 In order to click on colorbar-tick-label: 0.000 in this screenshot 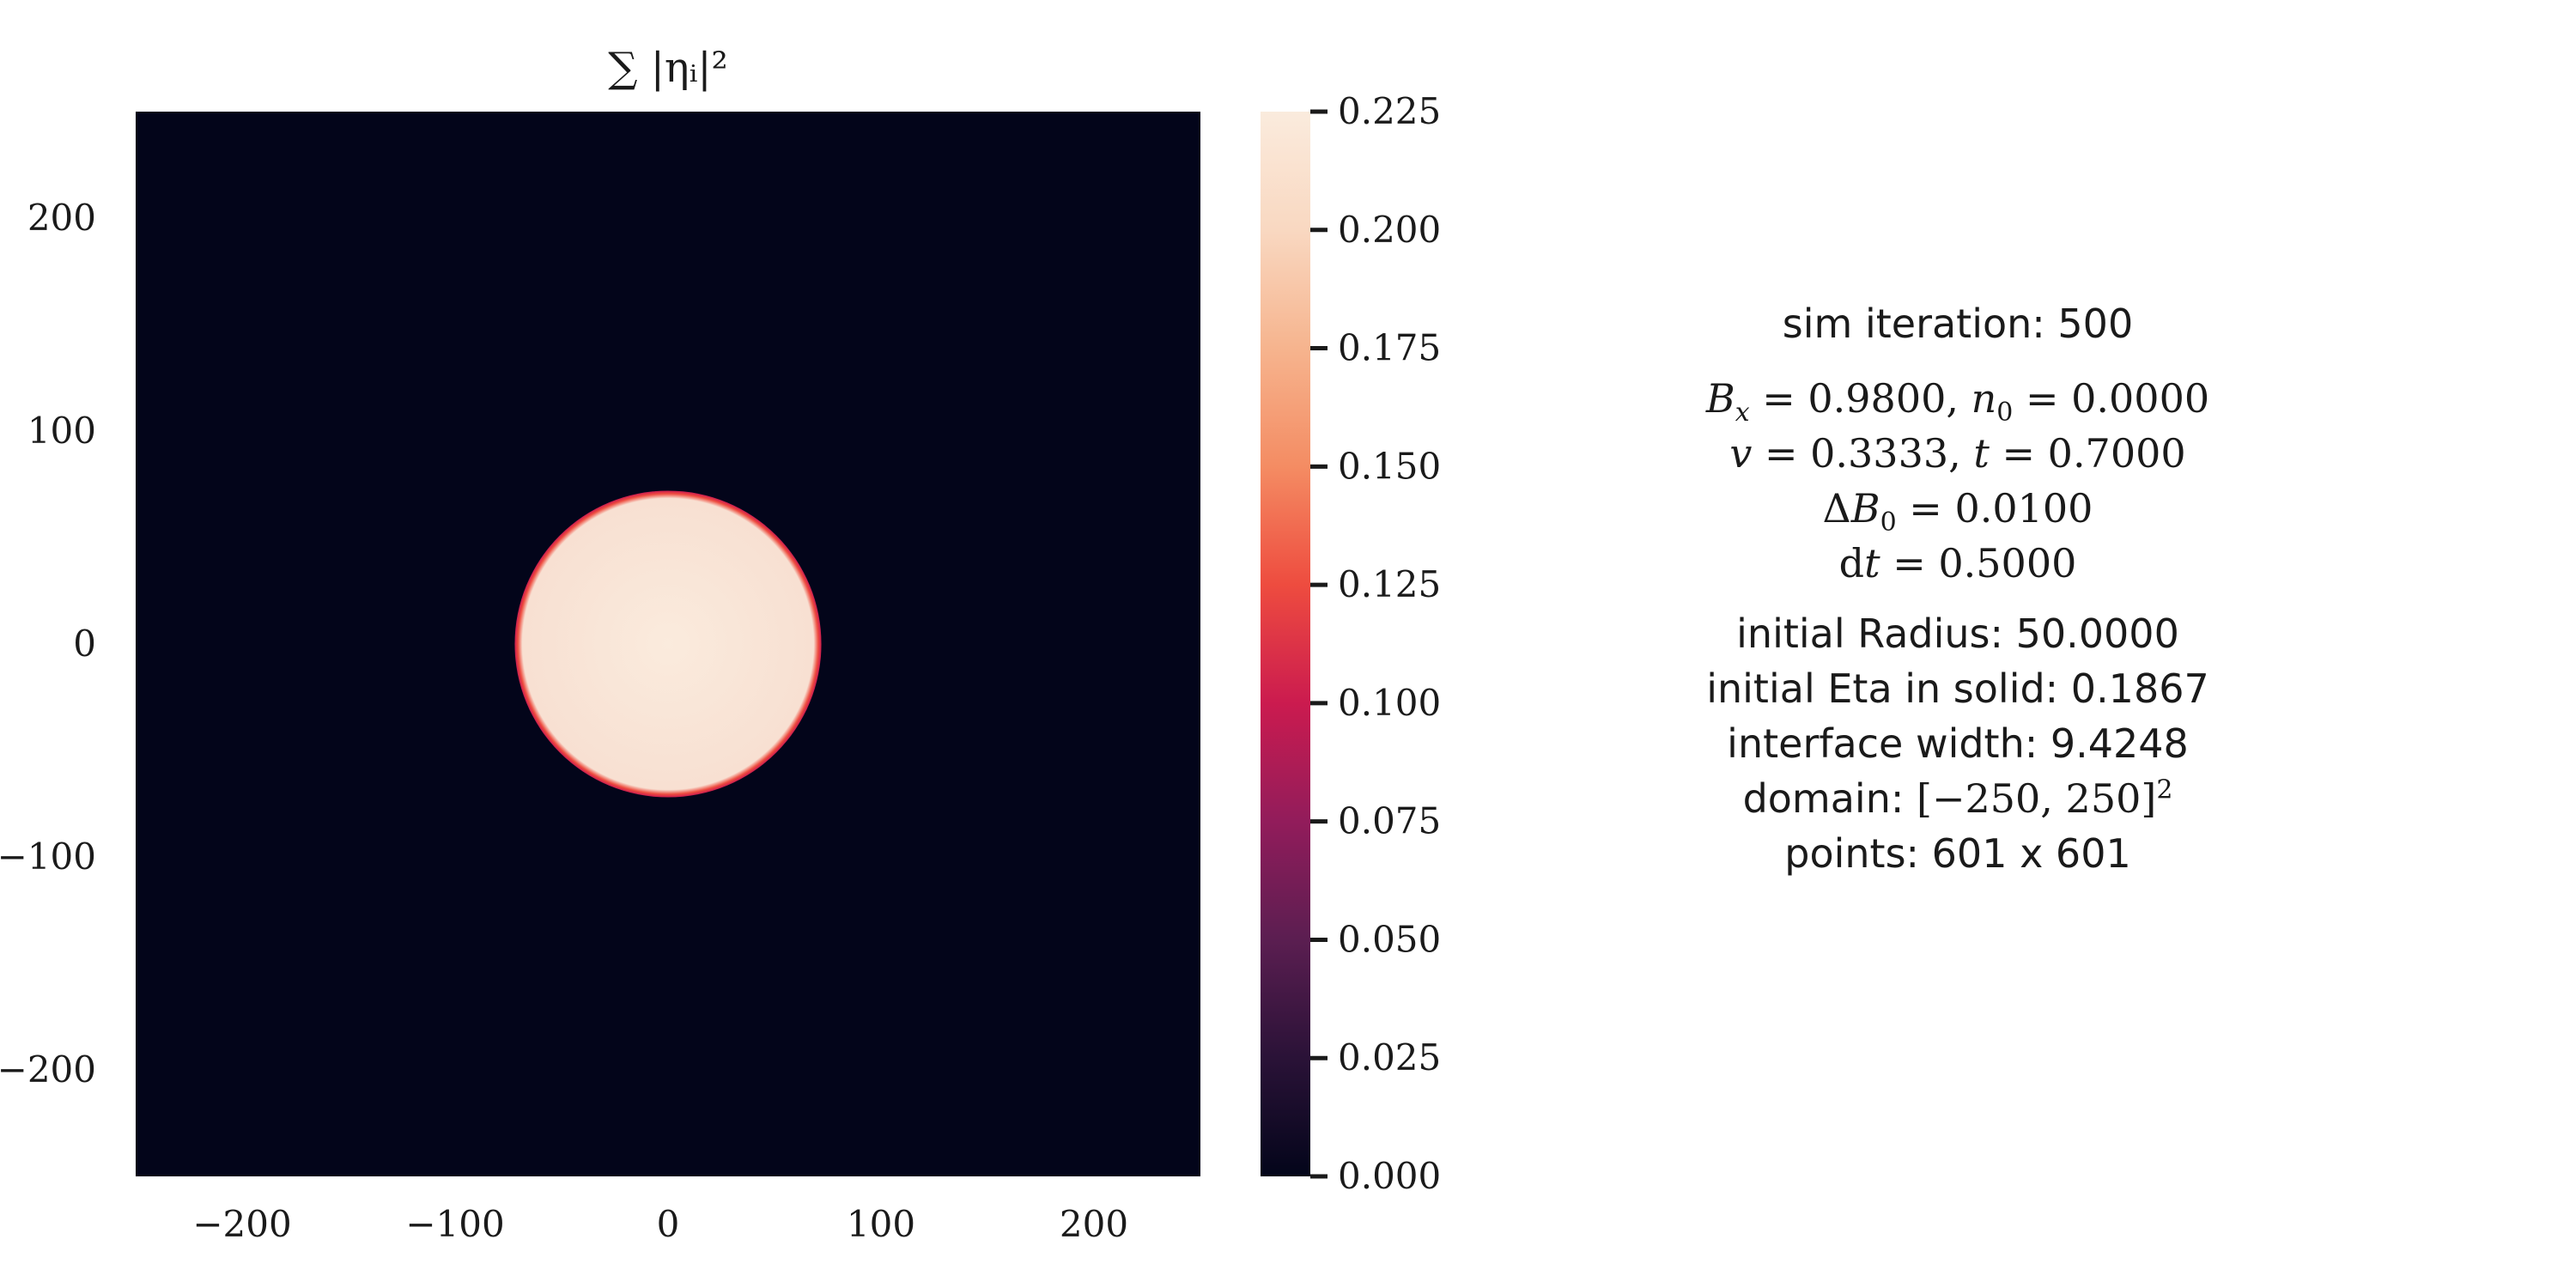, I will do `click(1389, 1176)`.